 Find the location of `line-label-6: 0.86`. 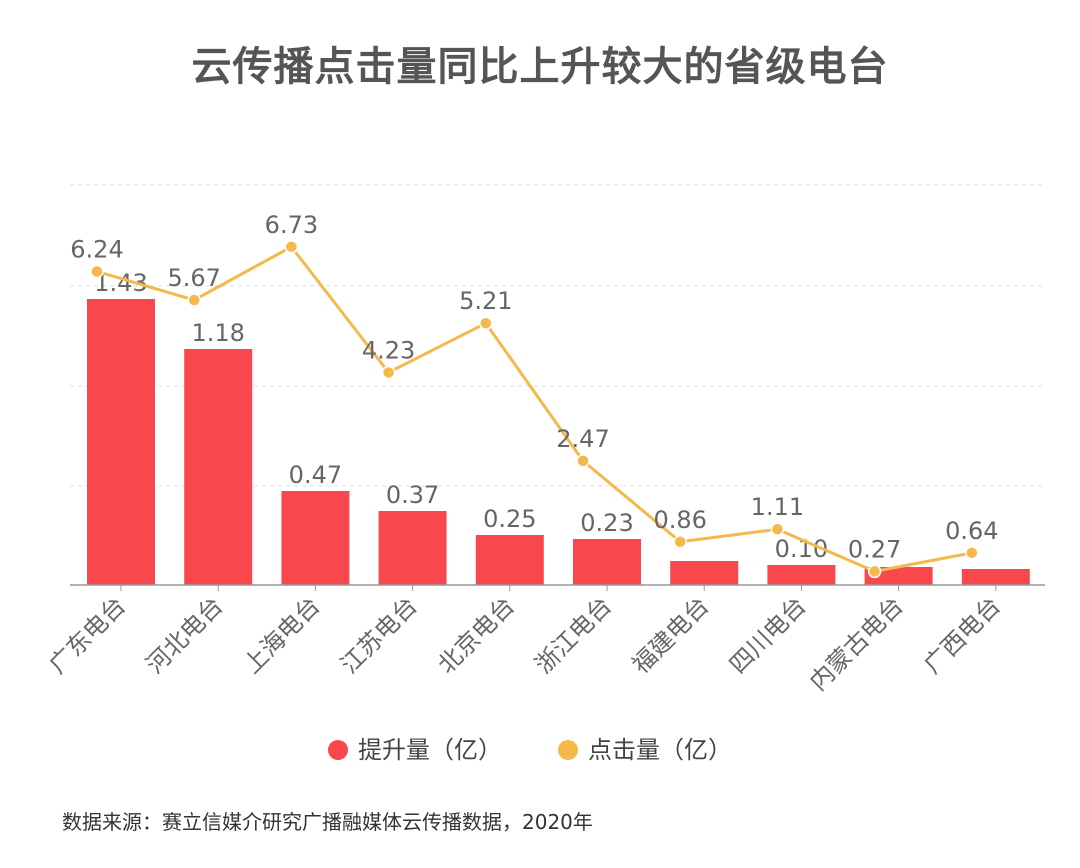

line-label-6: 0.86 is located at coordinates (679, 520).